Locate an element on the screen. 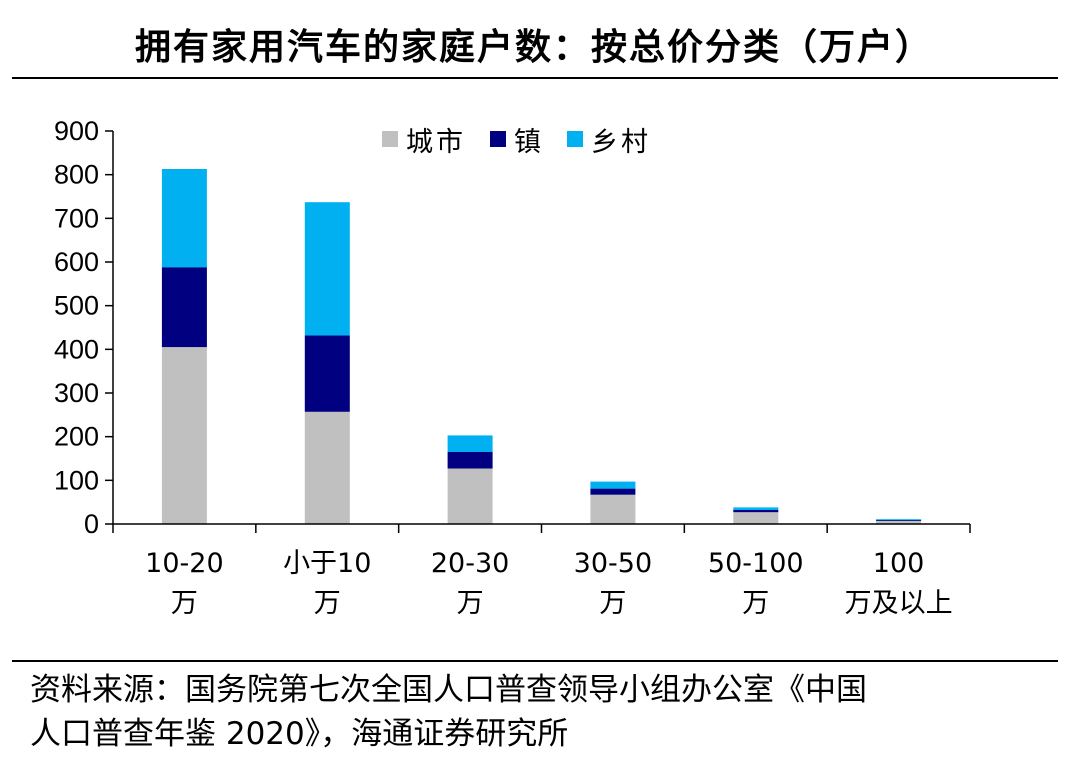 This screenshot has width=1068, height=760. bar-镇-4 is located at coordinates (756, 511).